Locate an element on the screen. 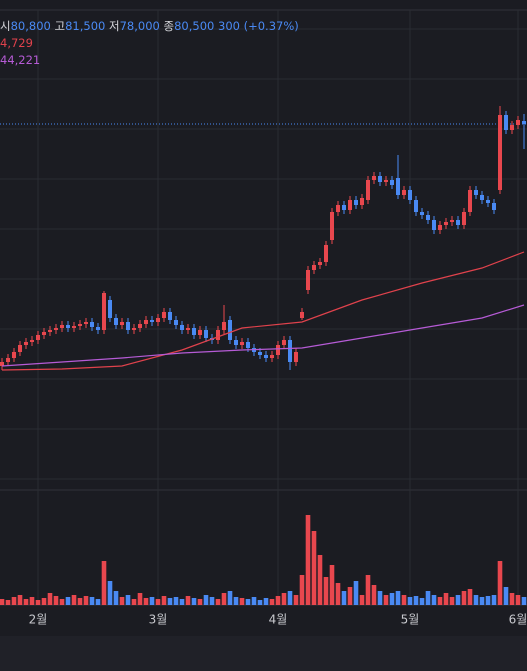 The height and width of the screenshot is (671, 527). ohlc-label: 시 is located at coordinates (5, 26).